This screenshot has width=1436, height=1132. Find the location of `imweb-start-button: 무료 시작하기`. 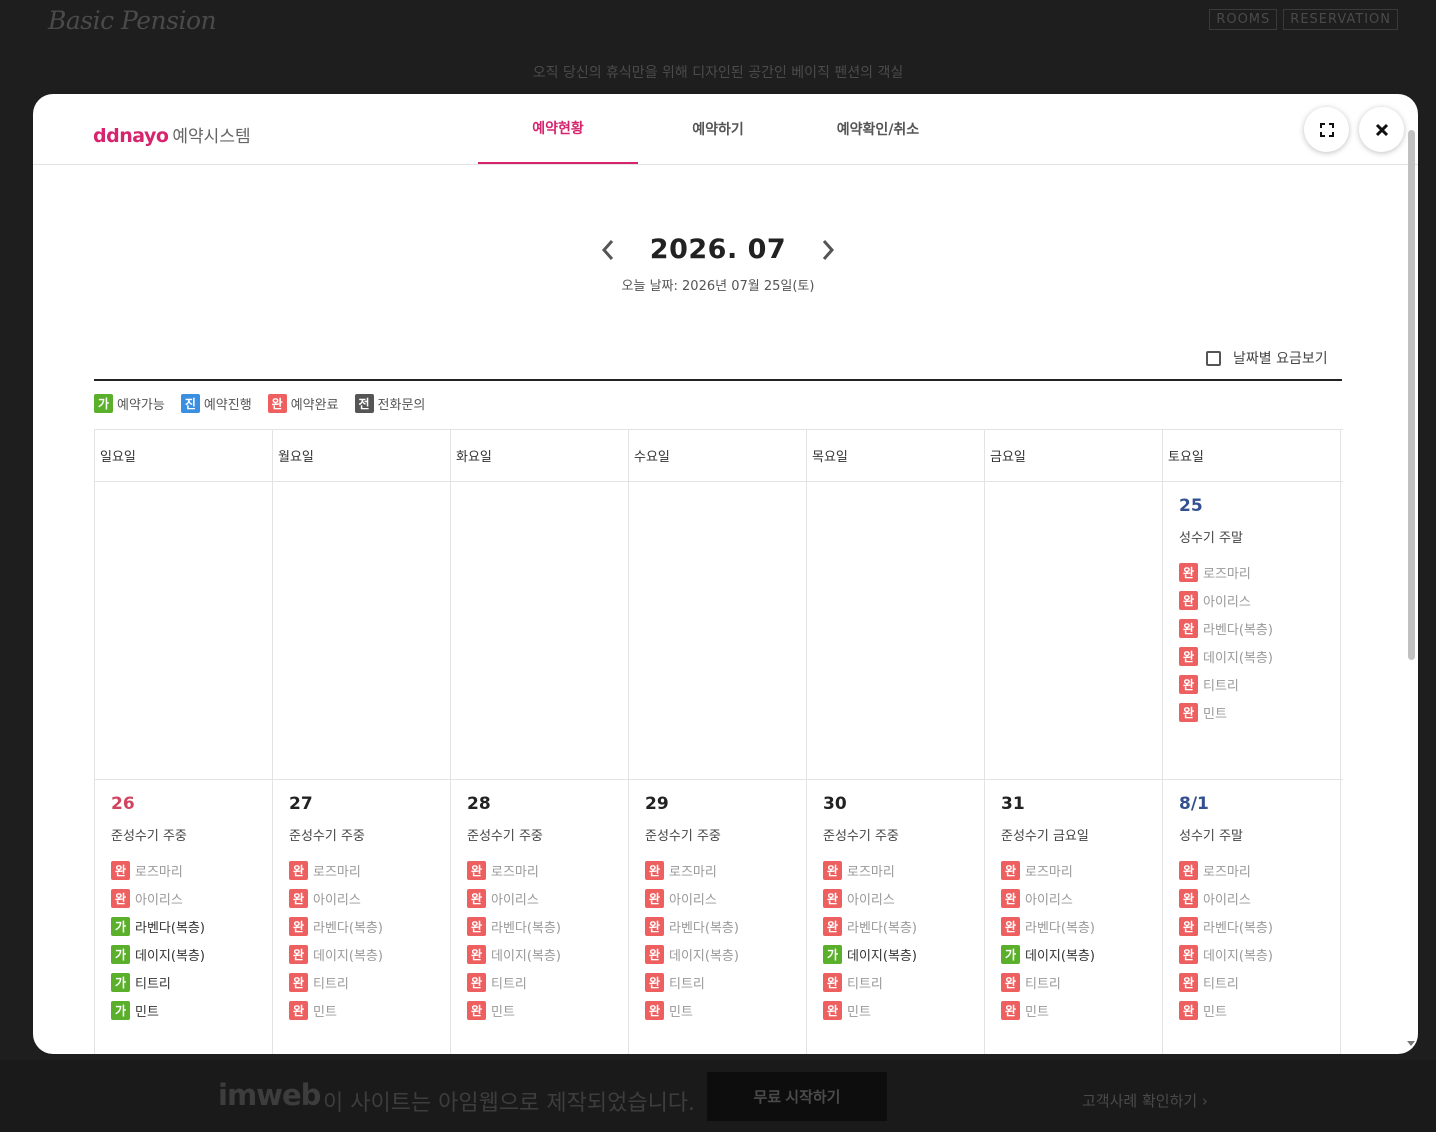

imweb-start-button: 무료 시작하기 is located at coordinates (797, 1096).